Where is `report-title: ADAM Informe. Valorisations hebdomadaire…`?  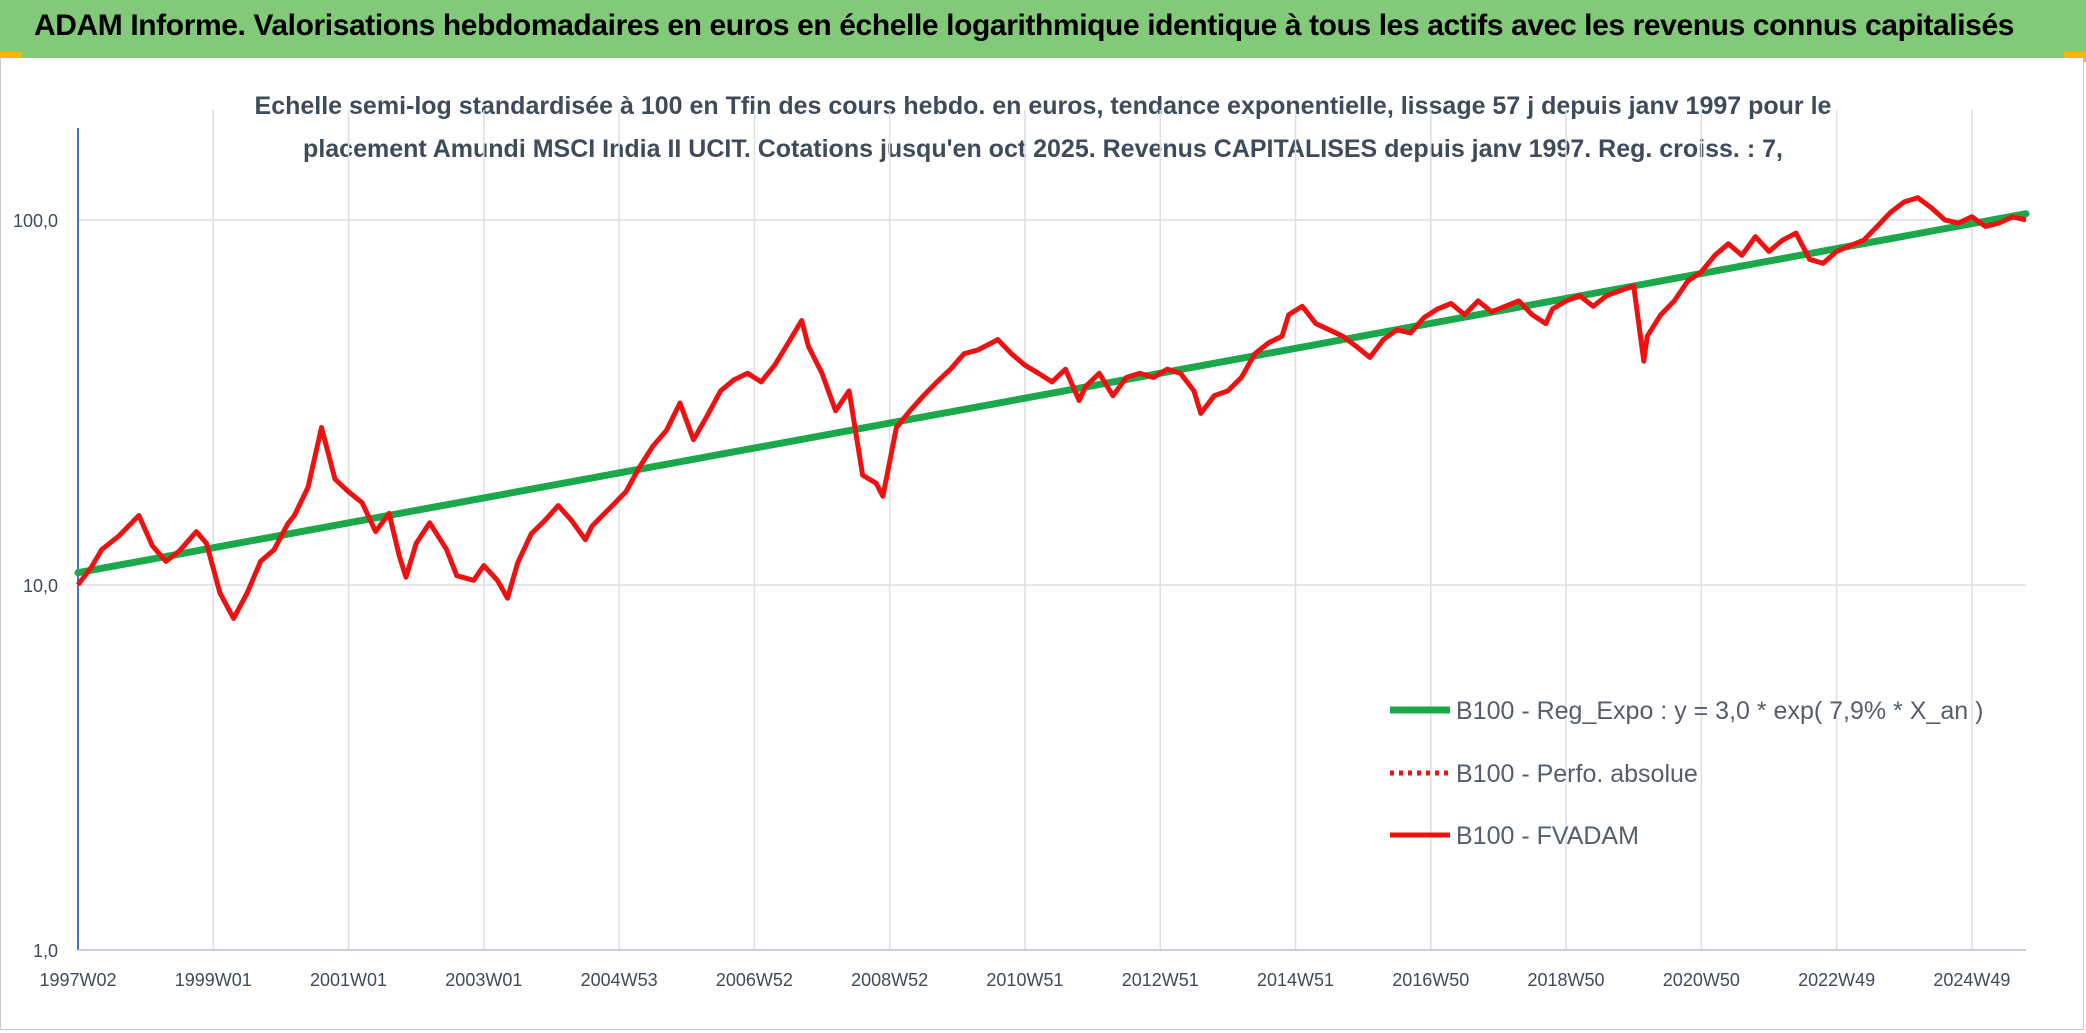
report-title: ADAM Informe. Valorisations hebdomadaire… is located at coordinates (1024, 25).